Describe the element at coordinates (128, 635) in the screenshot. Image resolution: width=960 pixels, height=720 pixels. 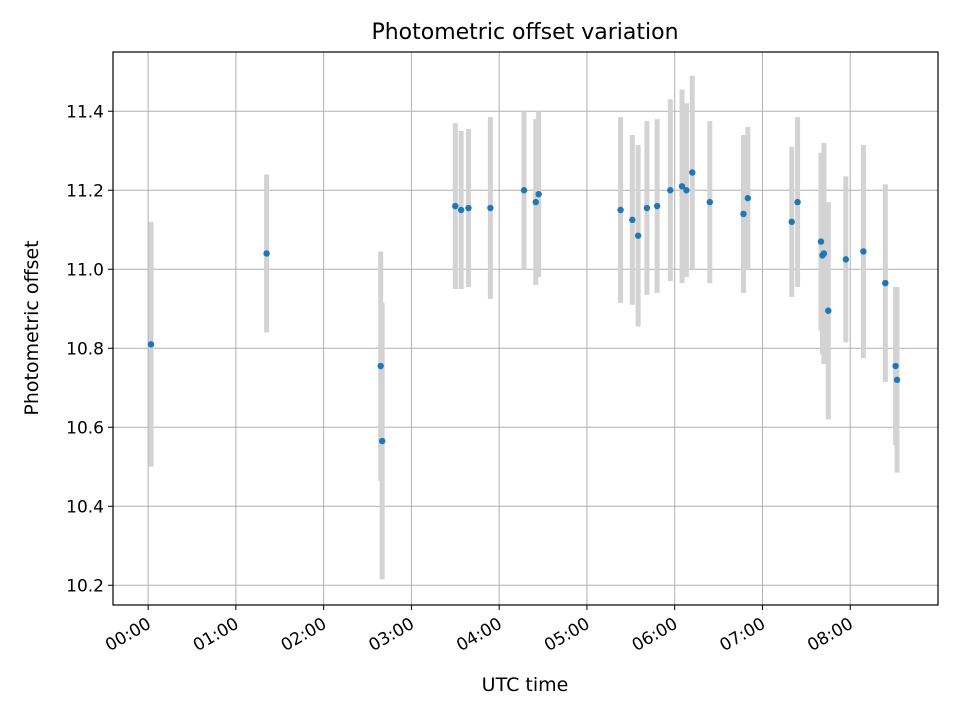
I see `x-tick-label: 00:00` at that location.